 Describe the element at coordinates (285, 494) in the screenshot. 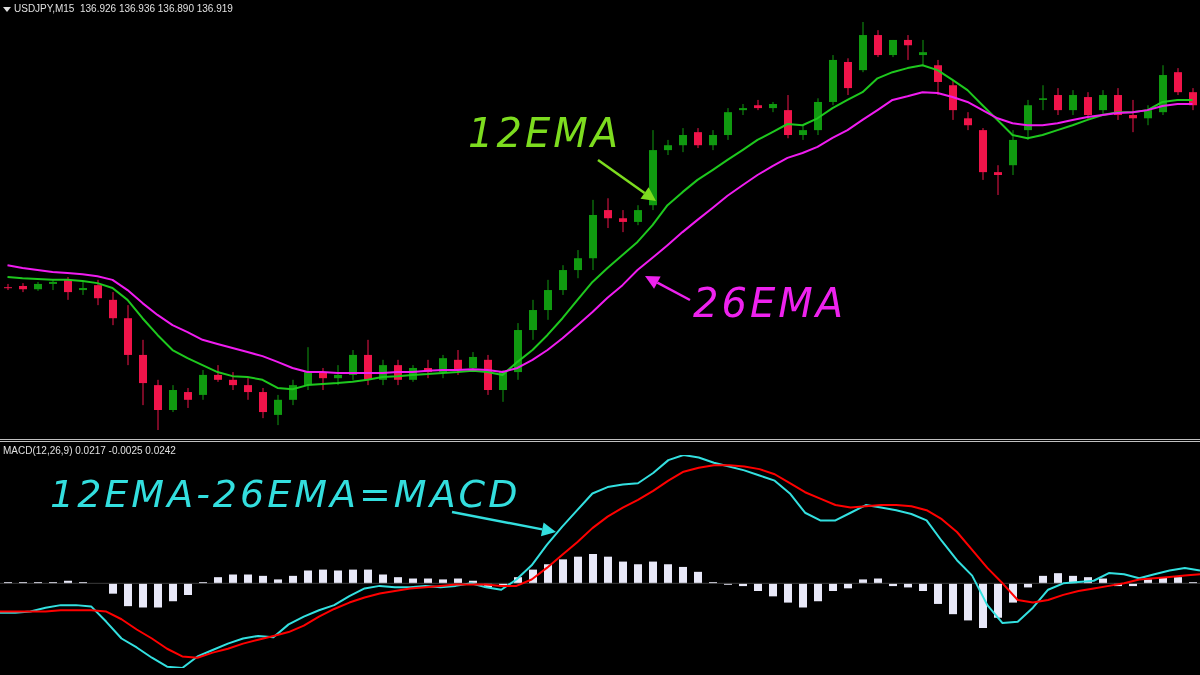

I see `annotation: 12EMA-26EMA=MACD` at that location.